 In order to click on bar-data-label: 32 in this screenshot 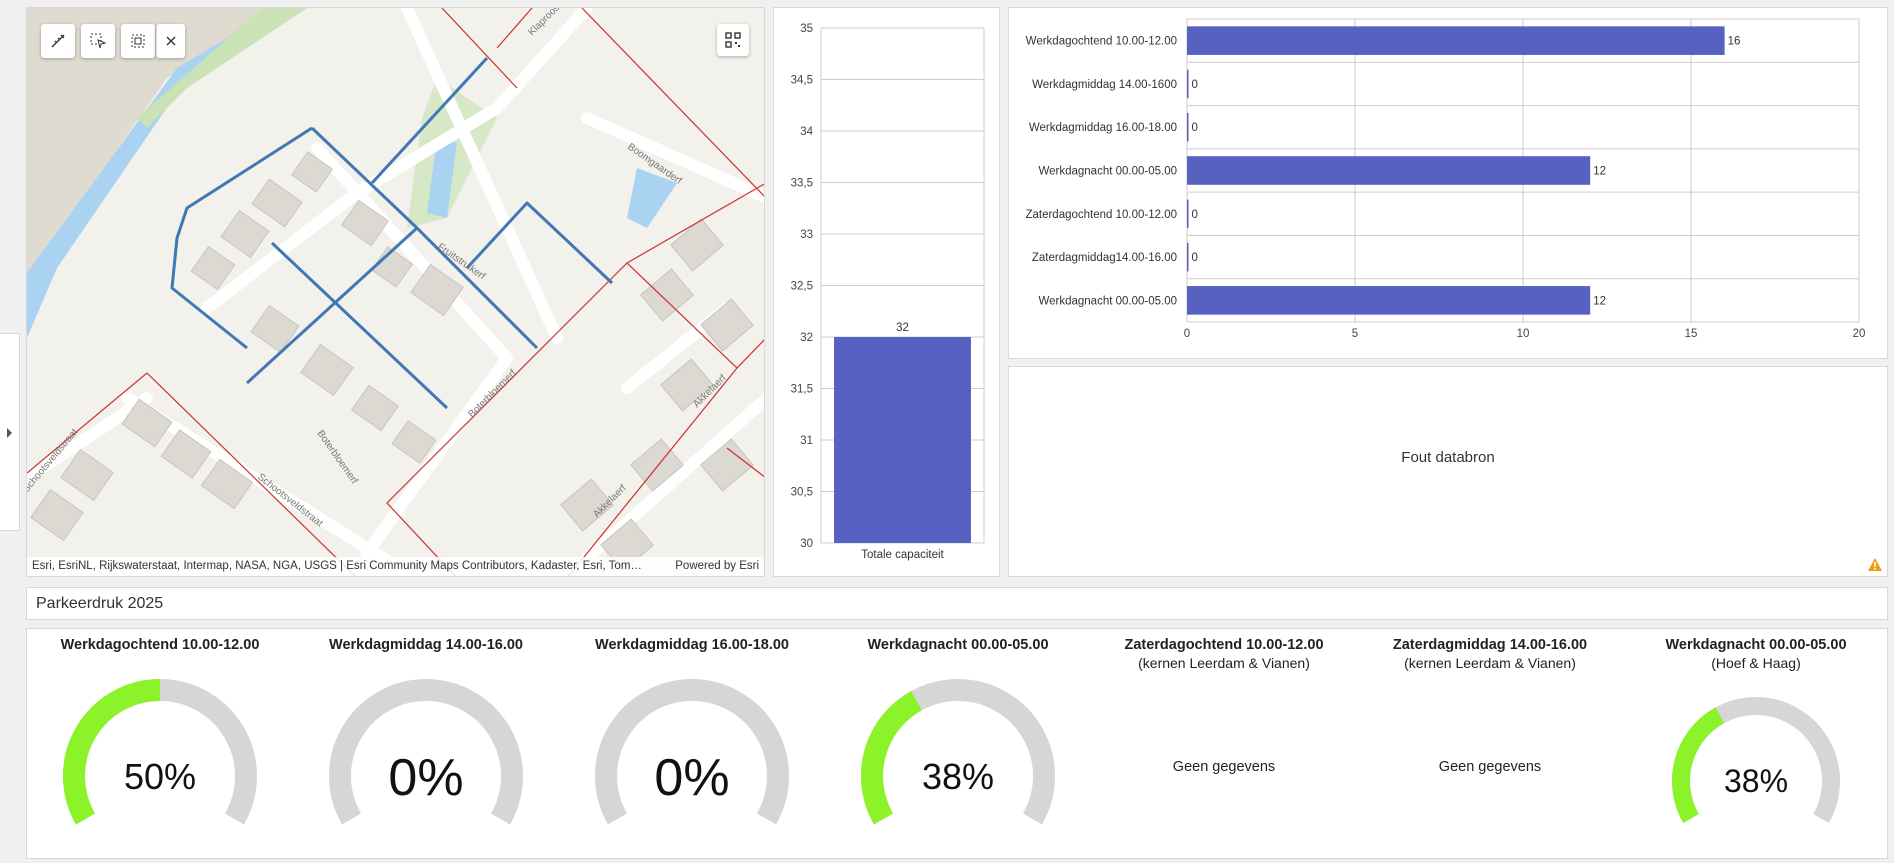, I will do `click(902, 328)`.